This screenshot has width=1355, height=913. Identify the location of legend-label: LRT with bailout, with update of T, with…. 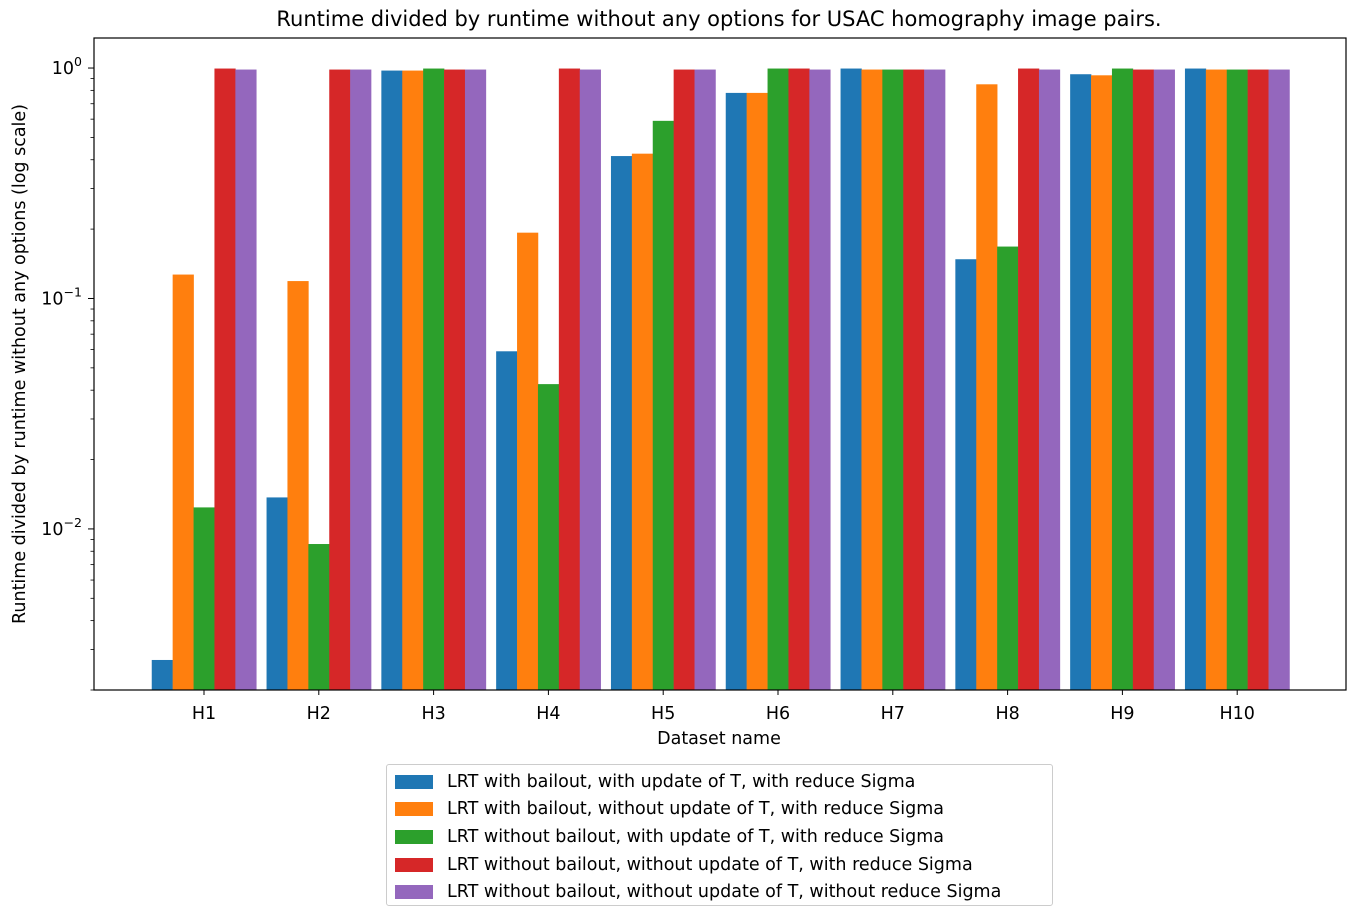
(681, 781).